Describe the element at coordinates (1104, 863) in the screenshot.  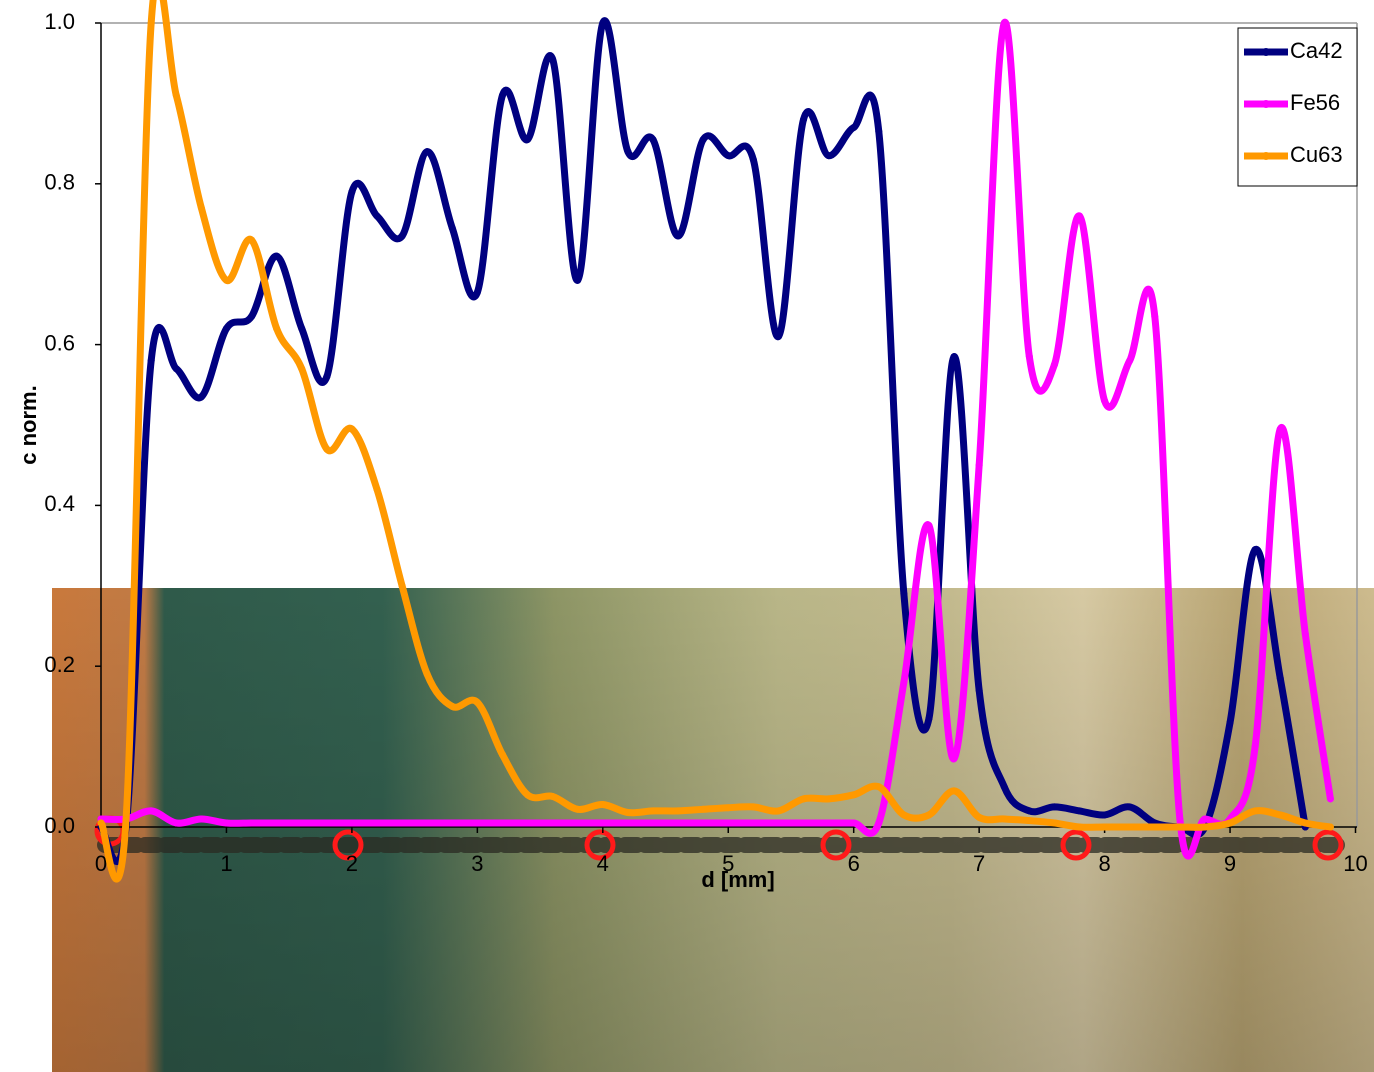
I see `x-tick-label: 8` at that location.